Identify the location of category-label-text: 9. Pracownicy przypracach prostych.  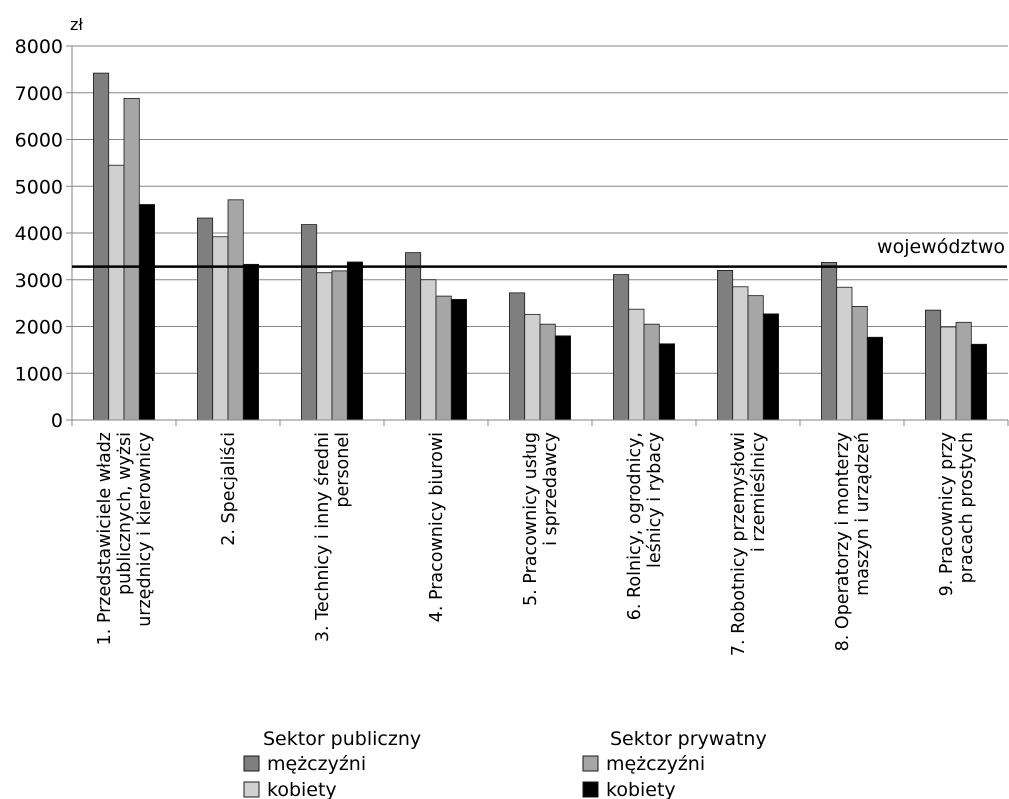
(957, 514).